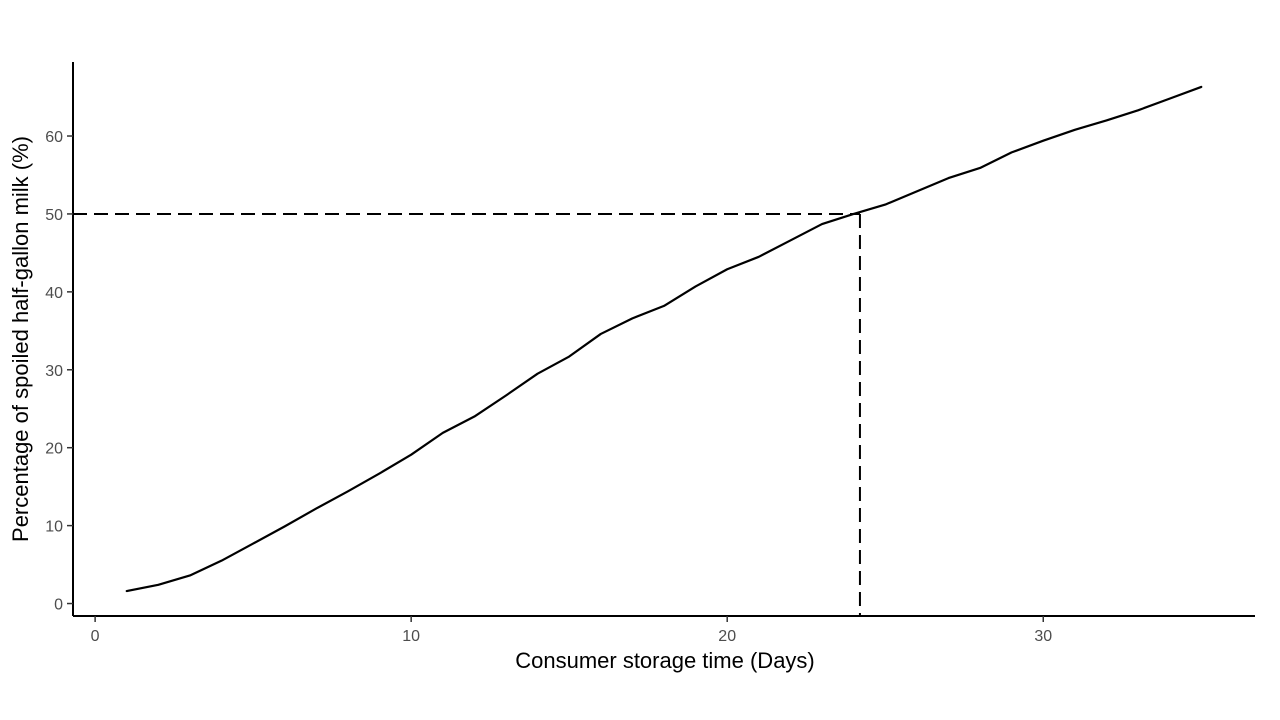 Image resolution: width=1280 pixels, height=720 pixels. What do you see at coordinates (54, 449) in the screenshot?
I see `y-tick-label: 20` at bounding box center [54, 449].